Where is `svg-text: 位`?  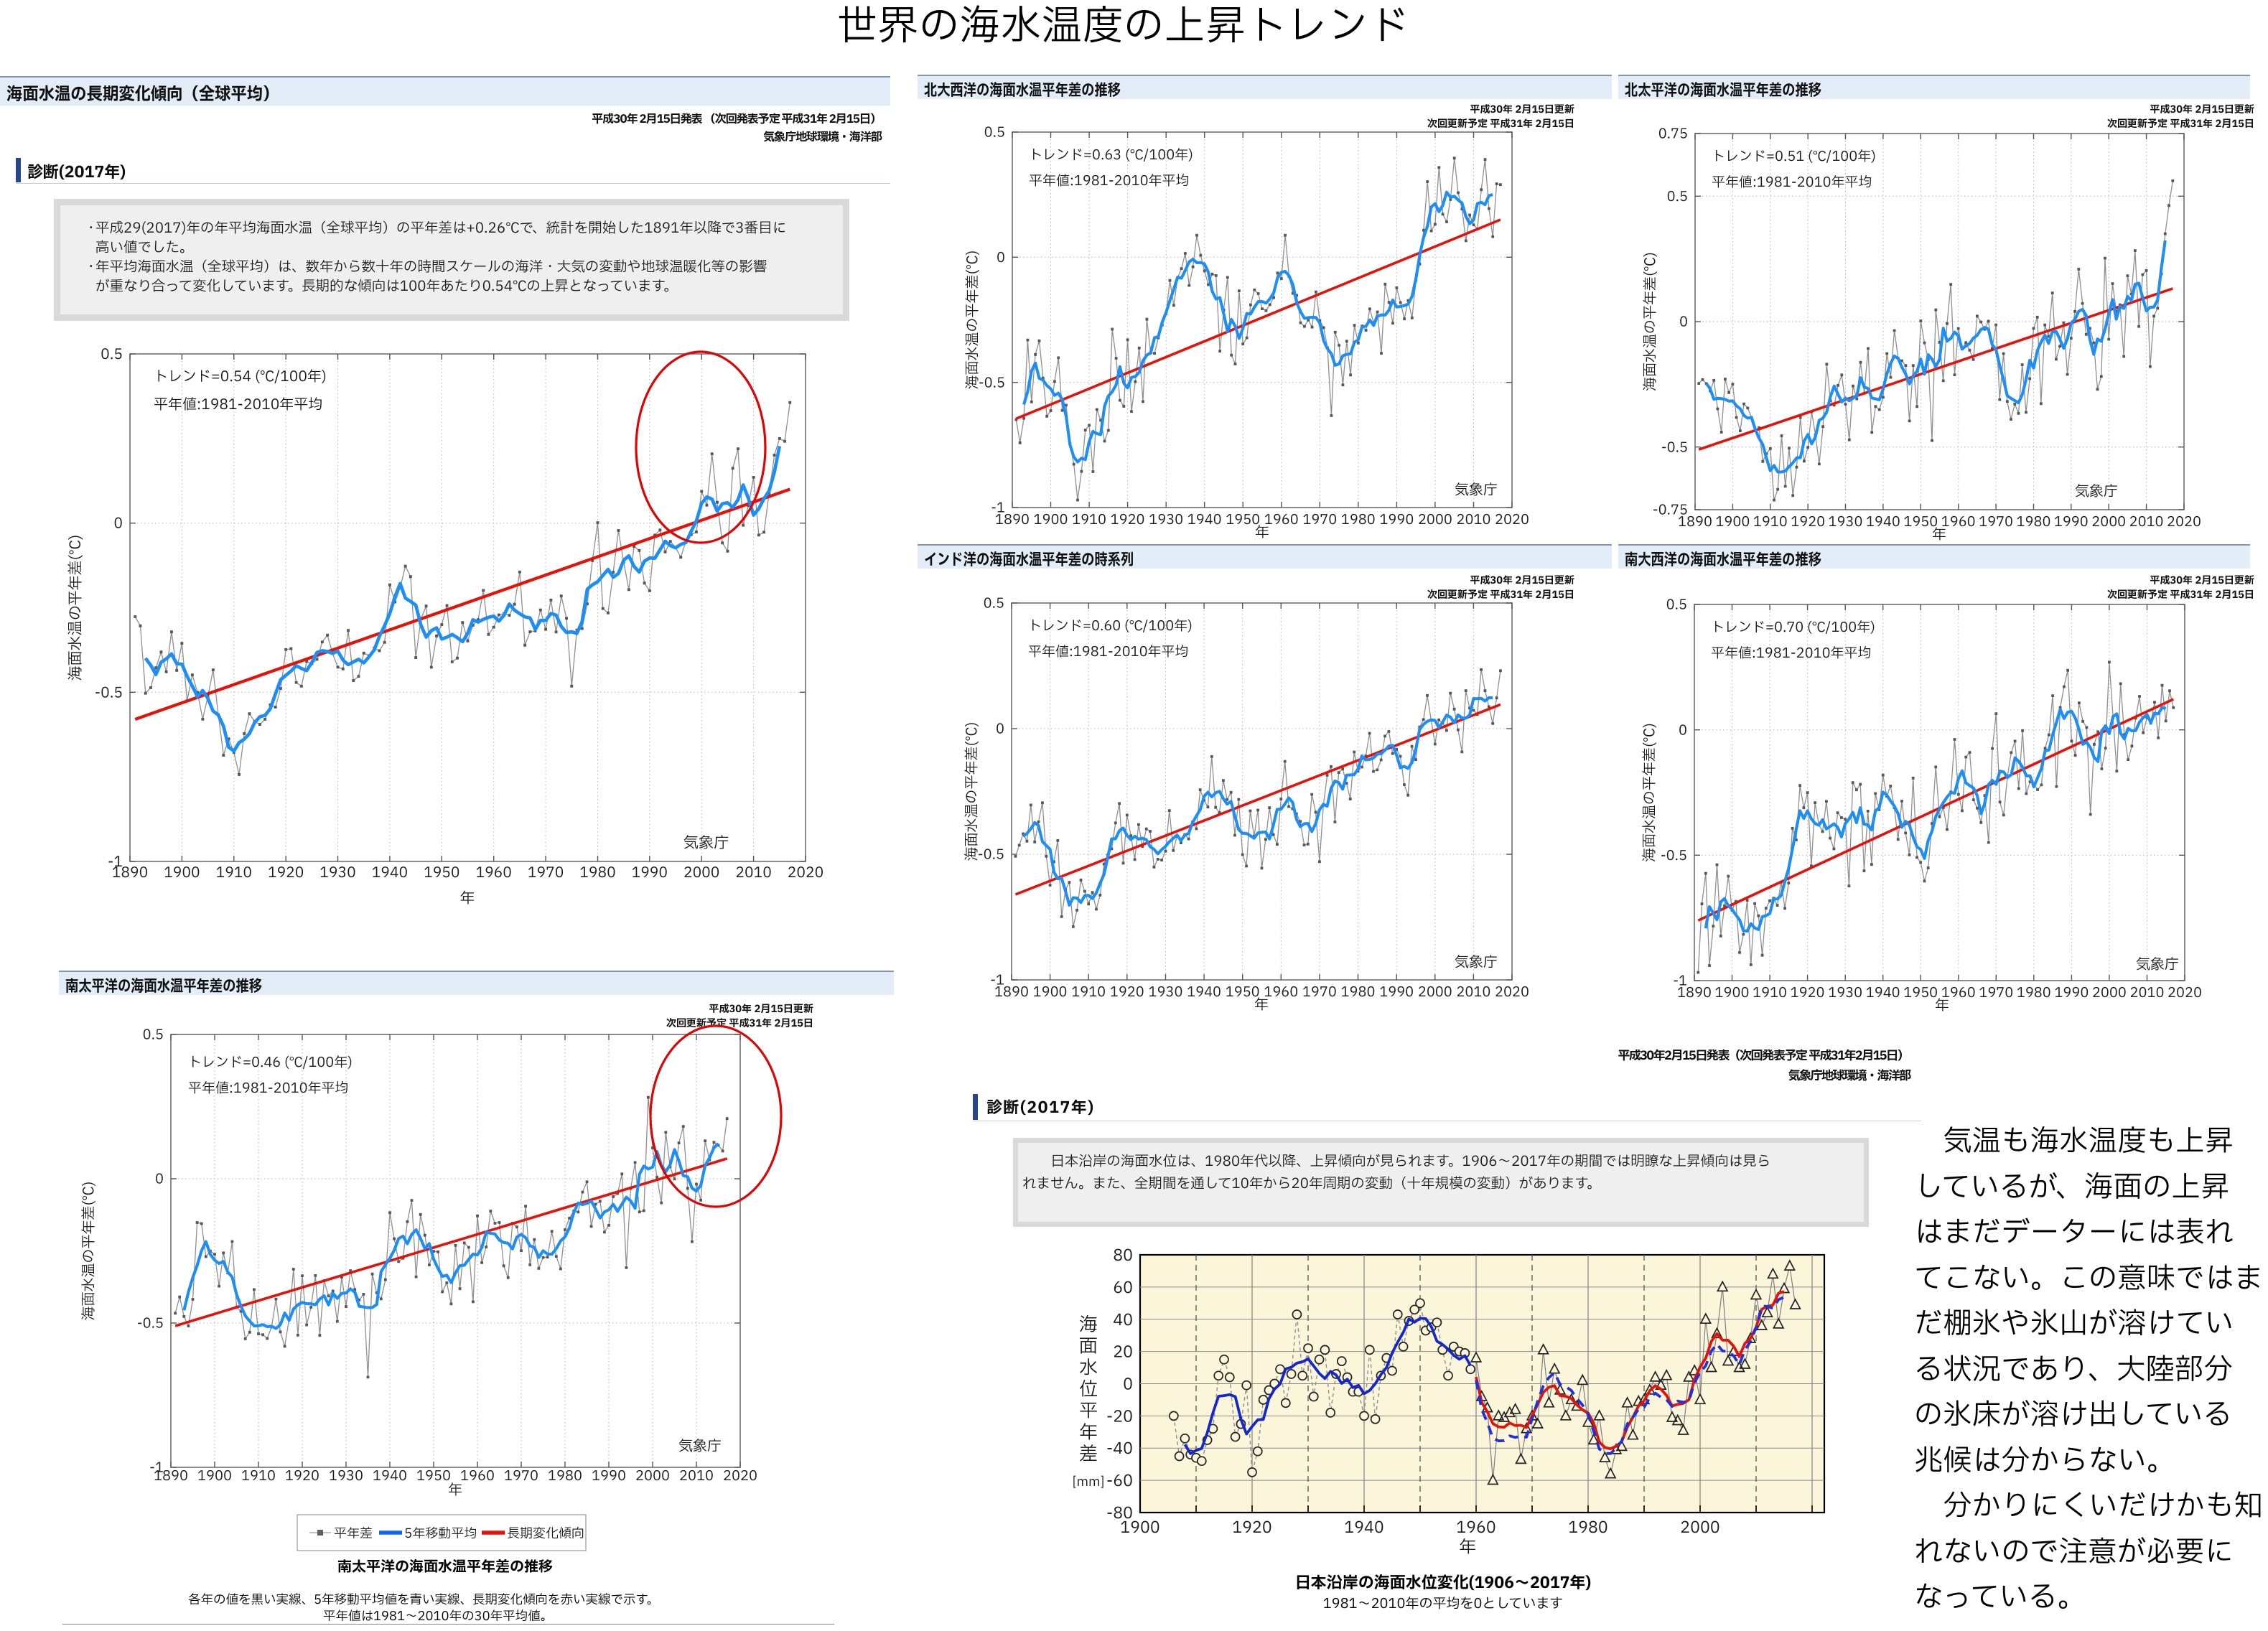
svg-text: 位 is located at coordinates (1088, 1390).